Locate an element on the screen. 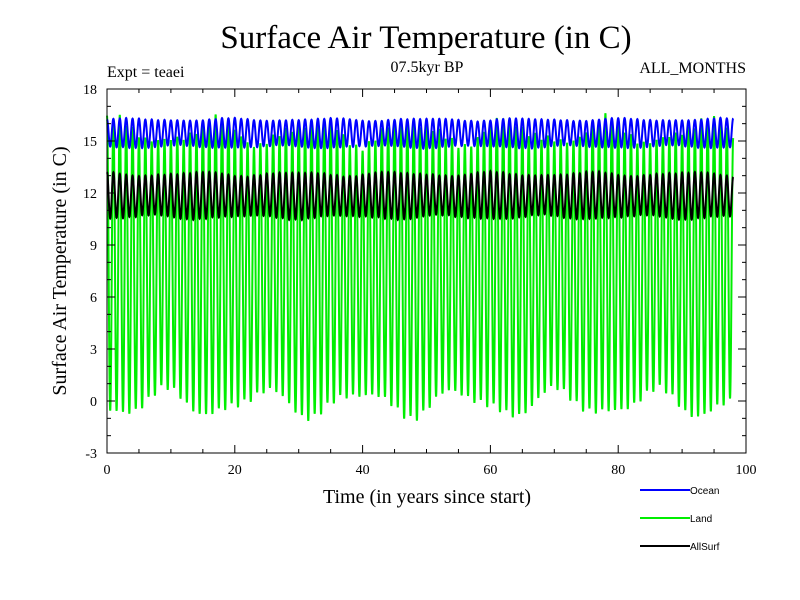 This screenshot has width=800, height=600. experiment-label: Expt = teaei is located at coordinates (146, 72).